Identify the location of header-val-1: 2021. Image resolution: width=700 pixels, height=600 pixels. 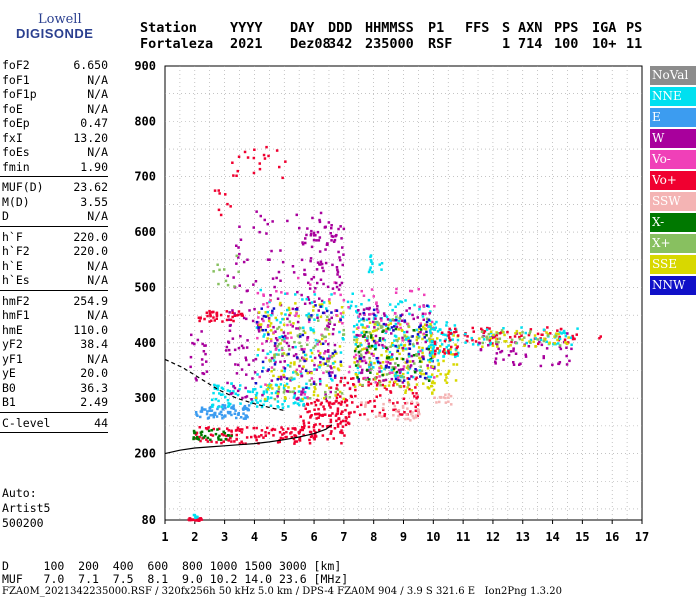
(246, 44).